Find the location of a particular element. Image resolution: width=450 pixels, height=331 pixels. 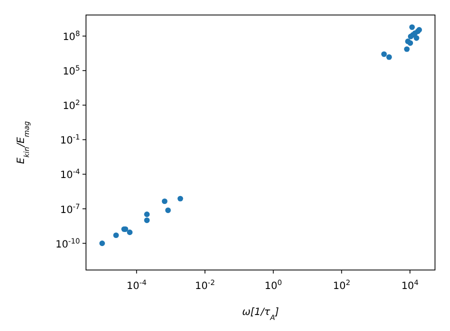

y-tick-label: 10$^{-10}$ is located at coordinates (68, 243).